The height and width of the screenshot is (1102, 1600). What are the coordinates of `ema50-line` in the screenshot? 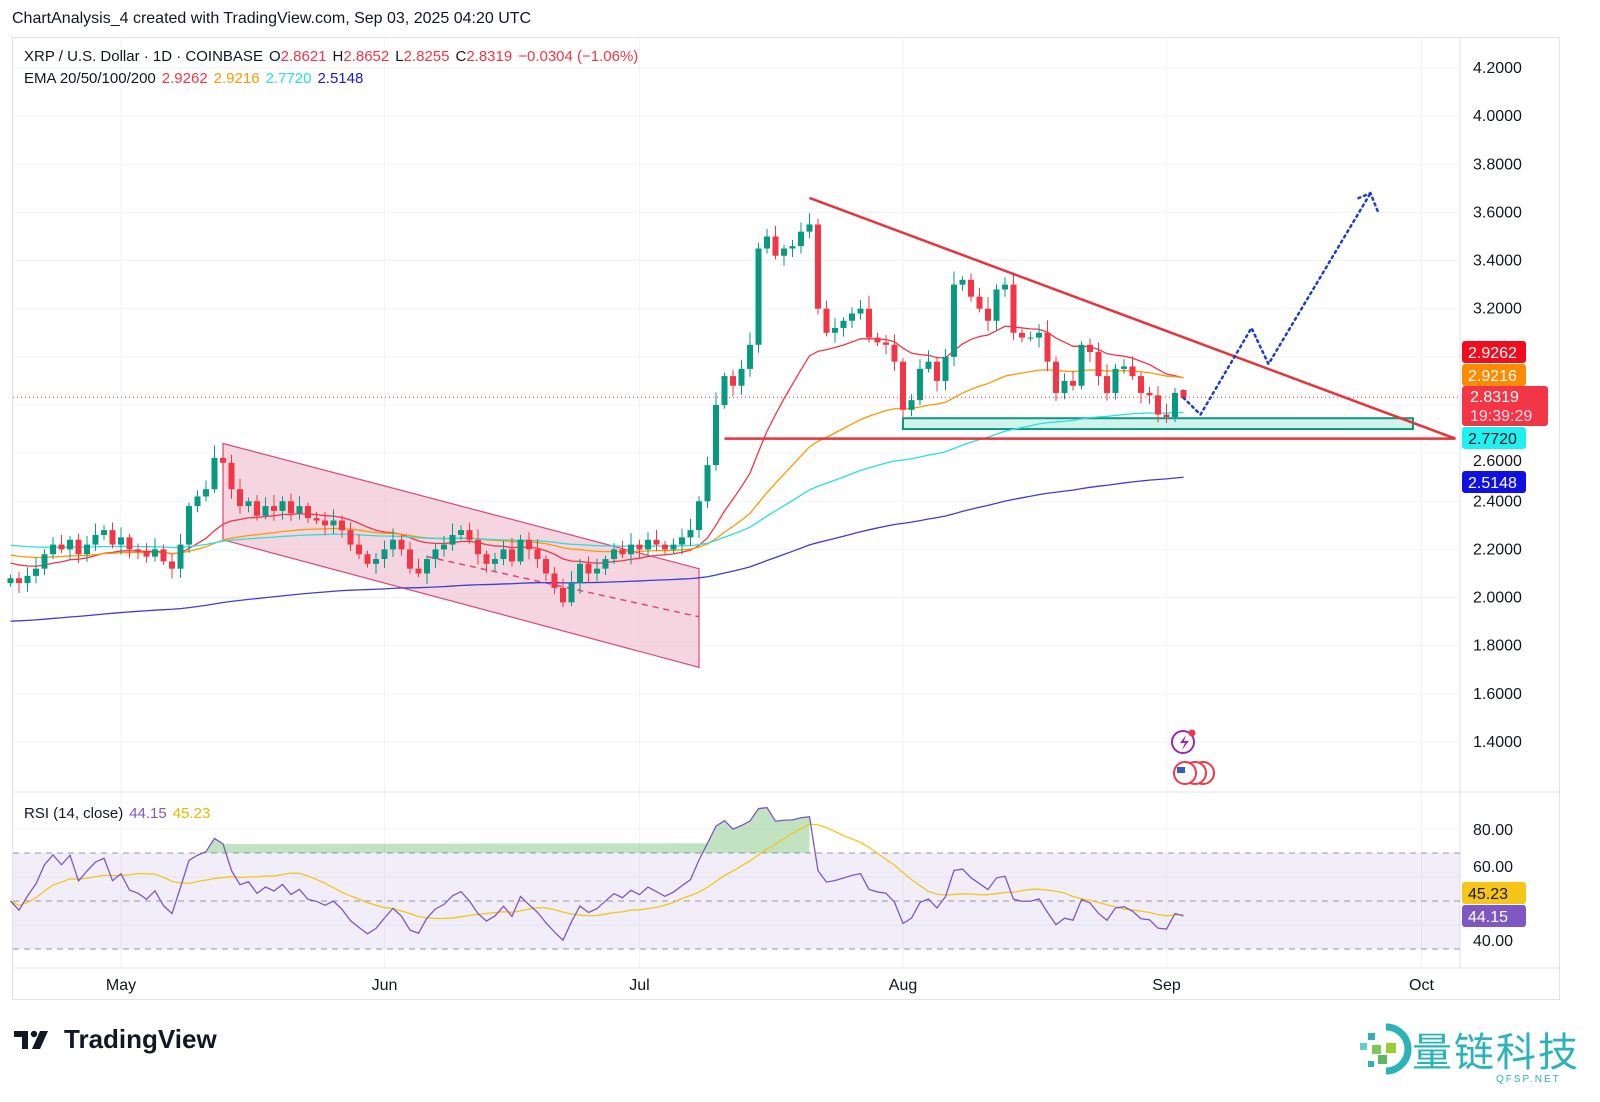 It's located at (597, 464).